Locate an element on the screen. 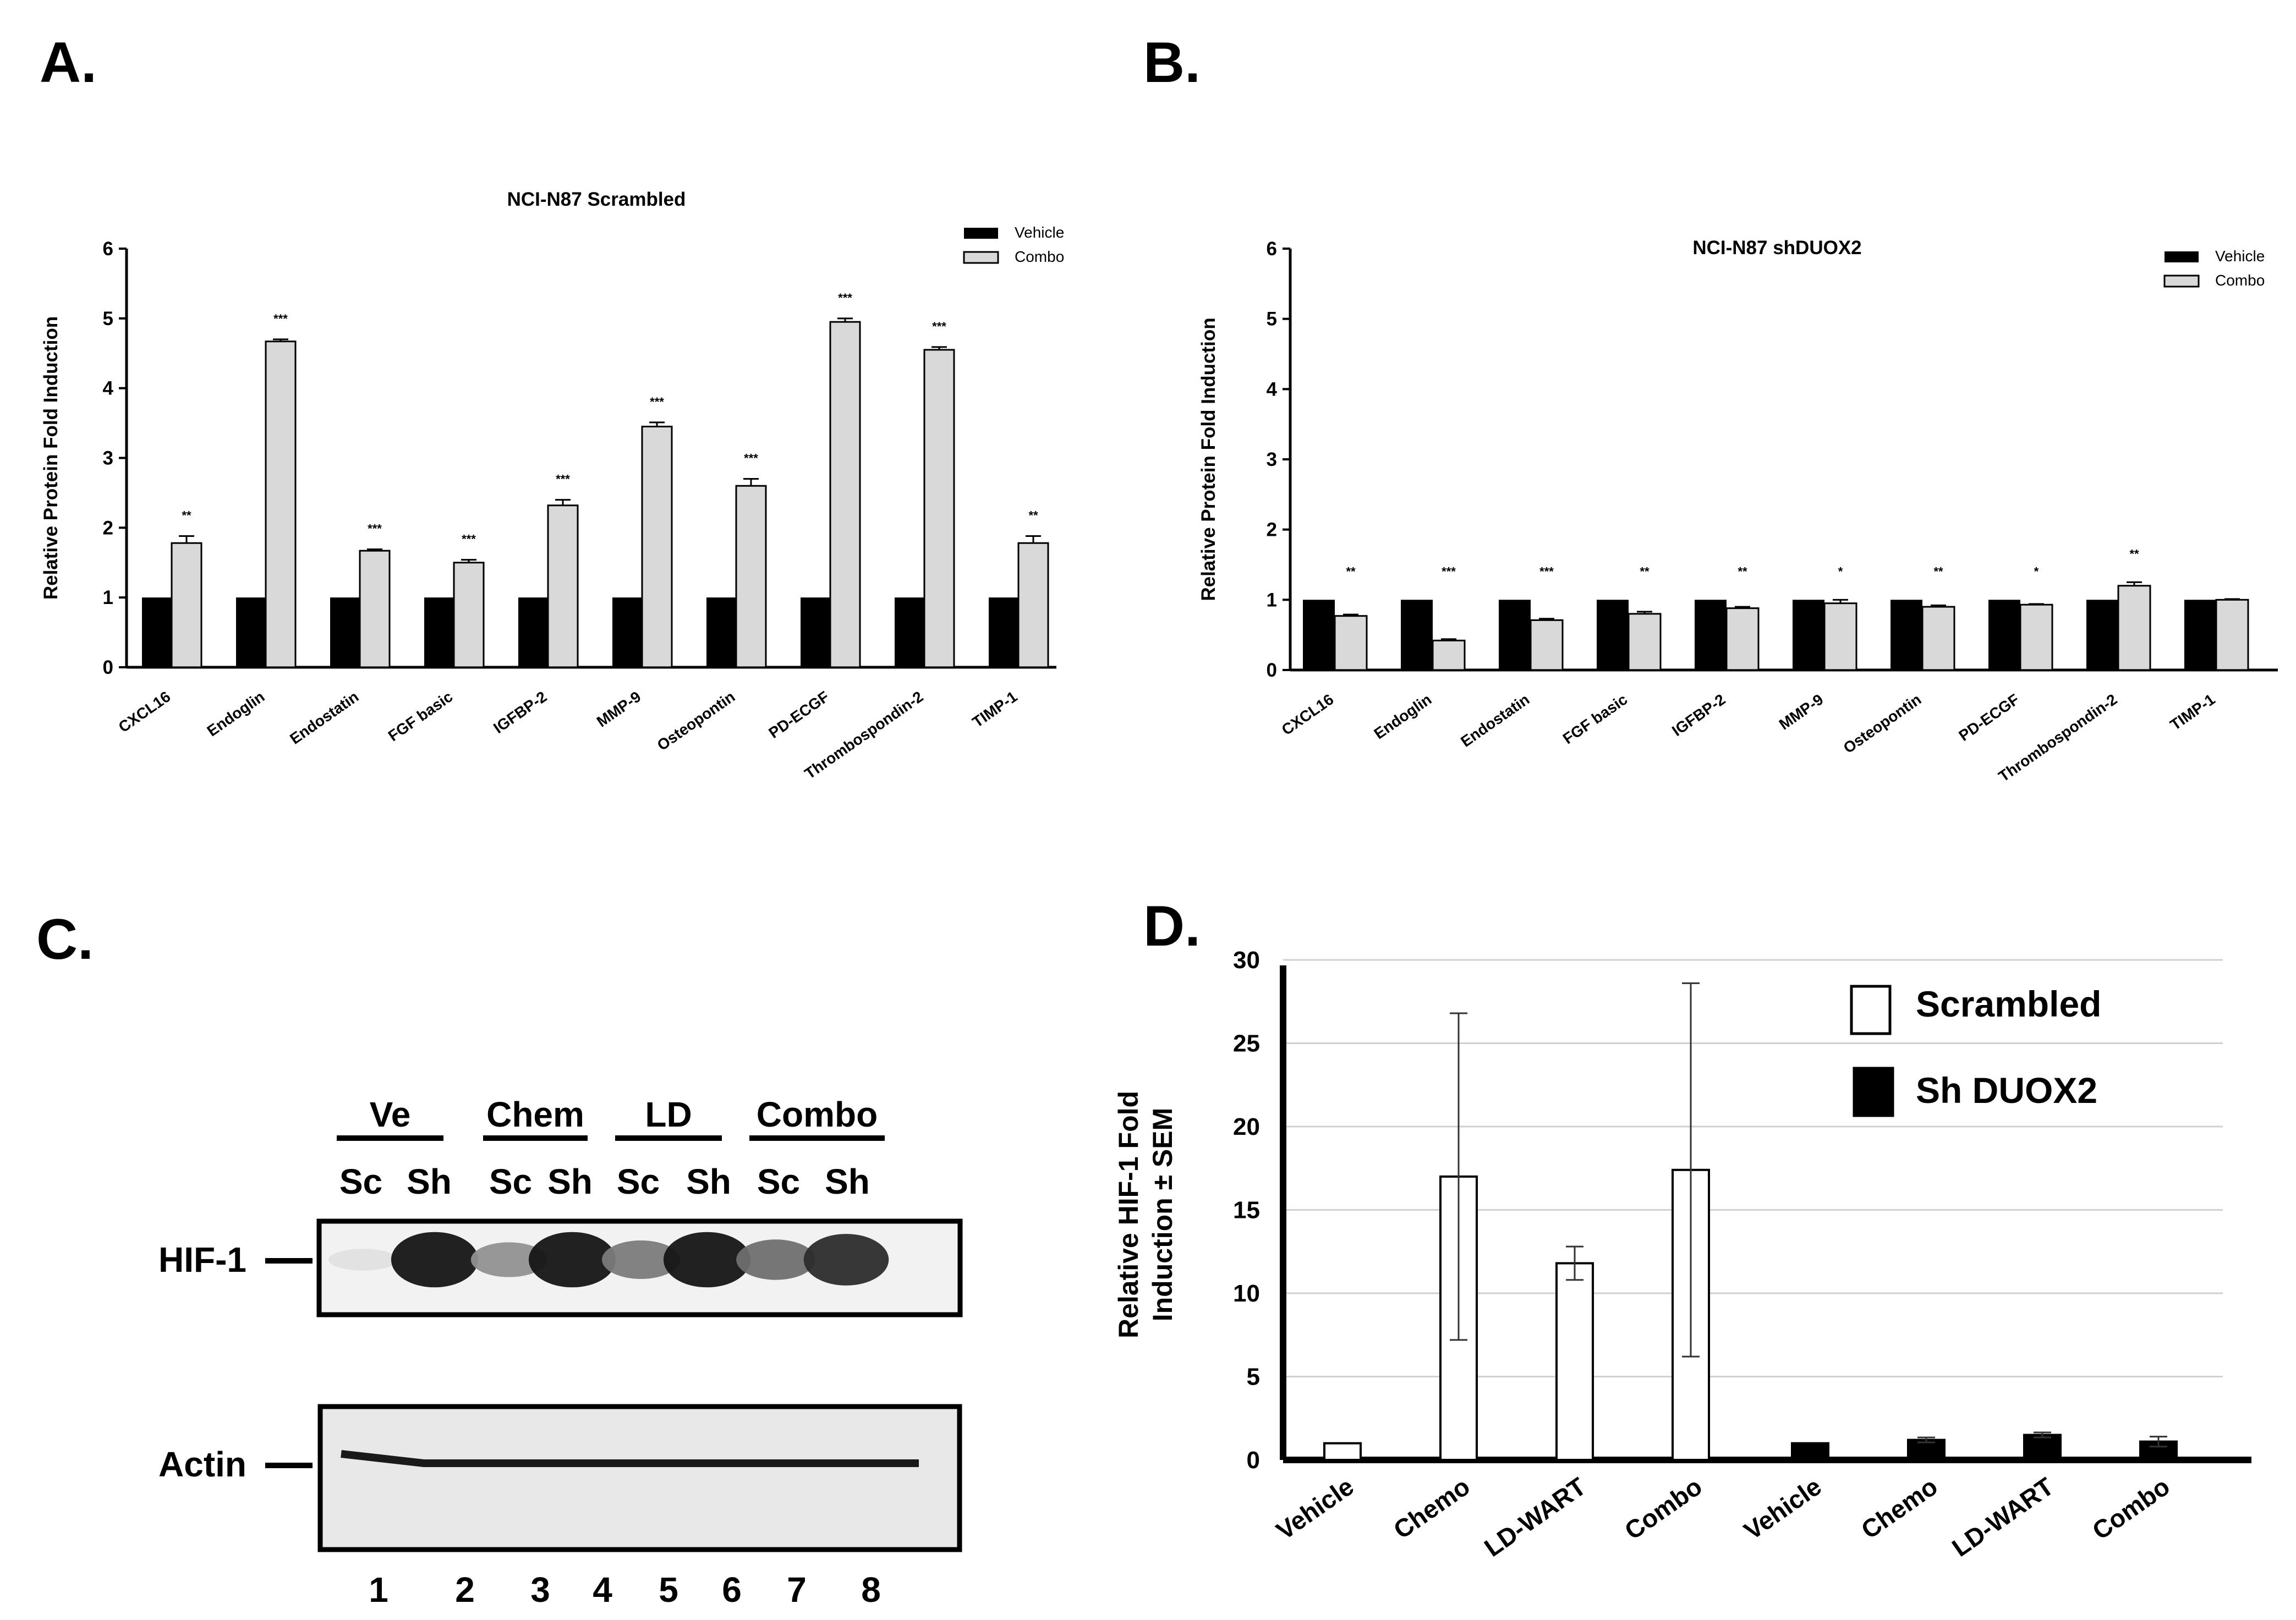 The width and height of the screenshot is (2296, 1620). panel-label-b: B. is located at coordinates (1172, 63).